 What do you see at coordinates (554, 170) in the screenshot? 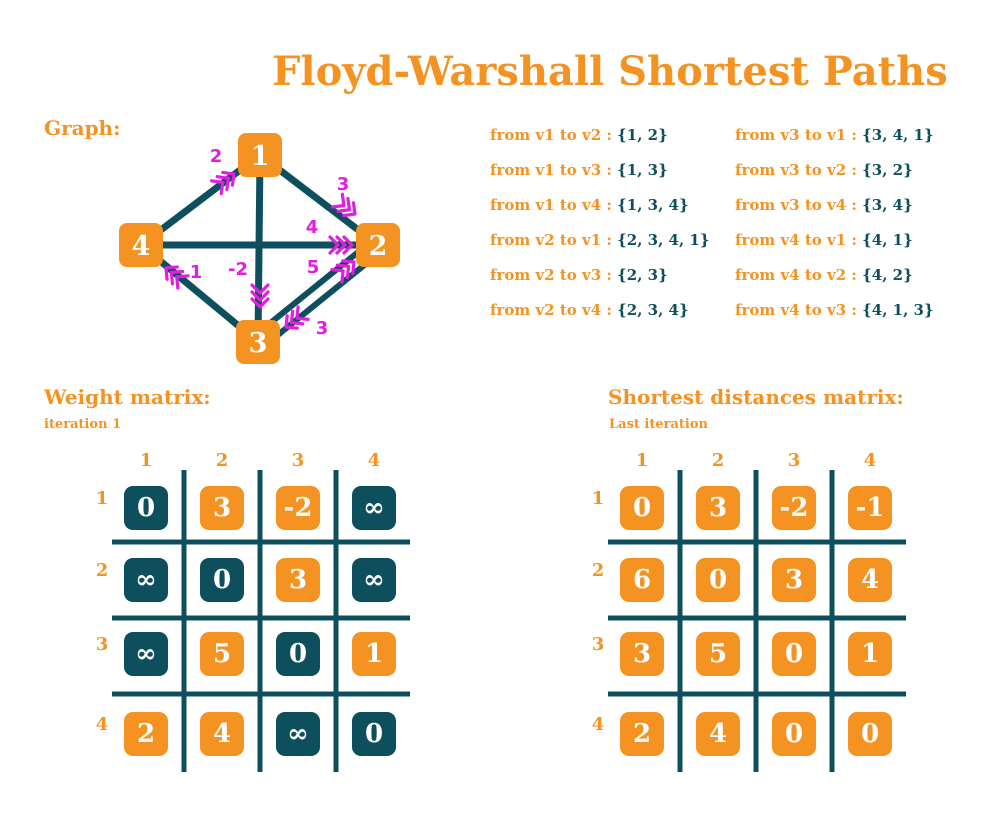
I see `path-label: from v1 to v3 :` at bounding box center [554, 170].